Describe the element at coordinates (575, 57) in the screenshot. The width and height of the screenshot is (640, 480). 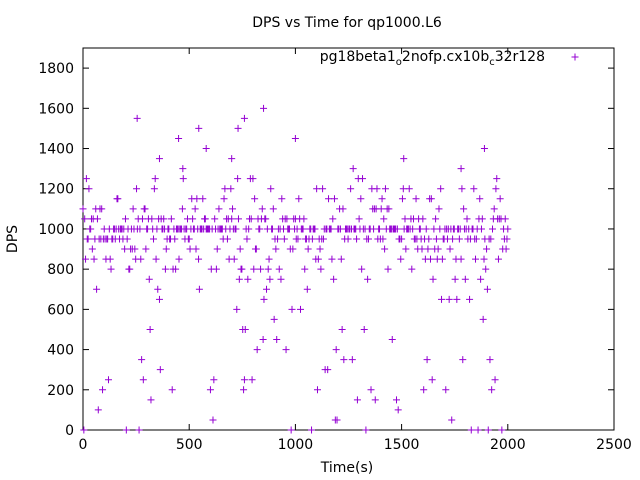
I see `legend-marker-glyph` at that location.